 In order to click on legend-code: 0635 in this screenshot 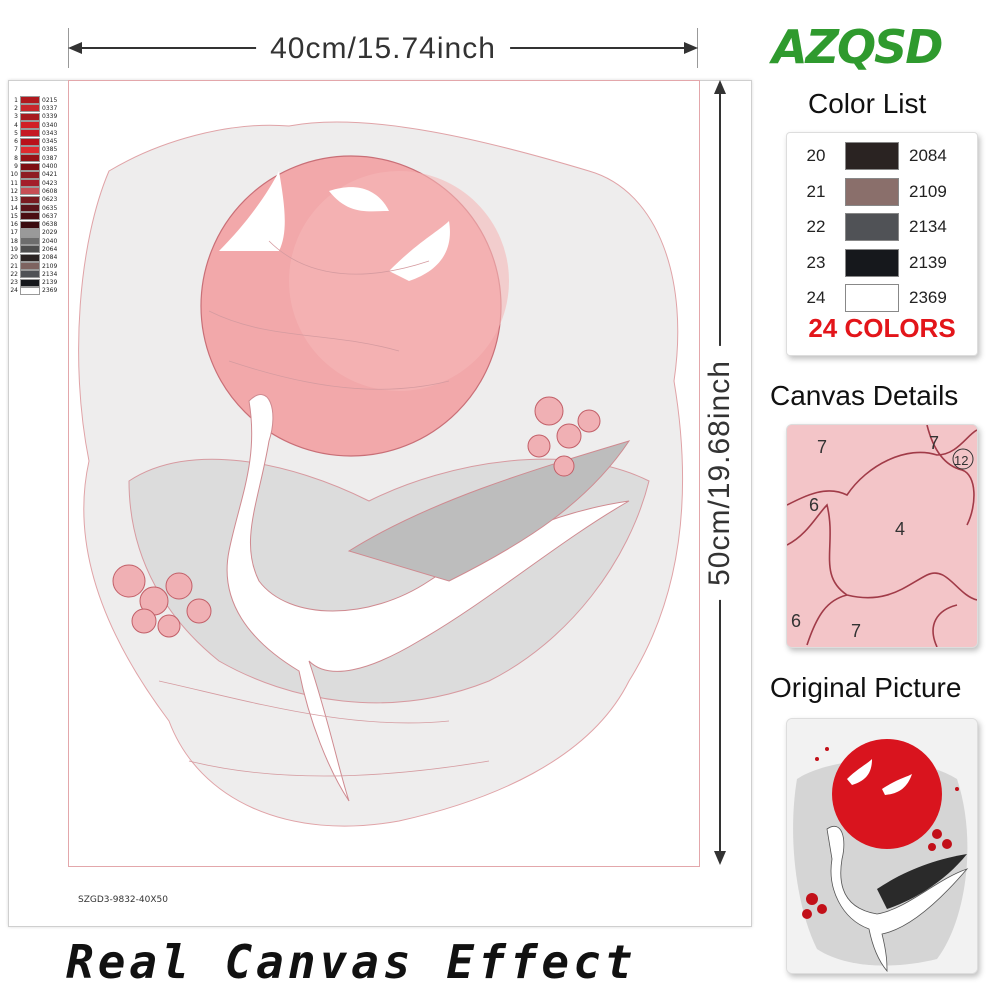, I will do `click(50, 208)`.